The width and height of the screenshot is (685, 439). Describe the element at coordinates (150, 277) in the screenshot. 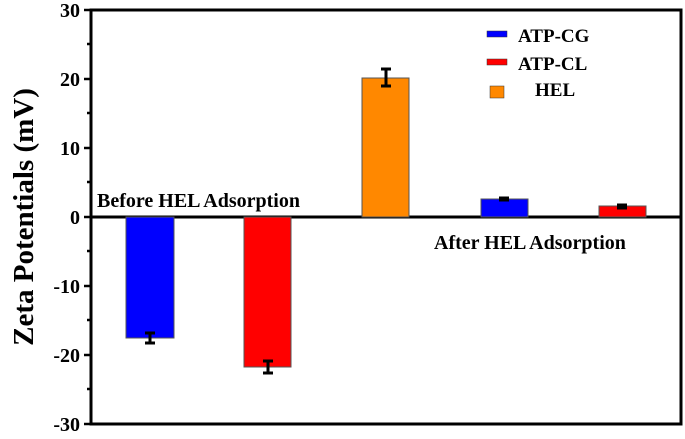

I see `bar-before-atp-cg` at that location.